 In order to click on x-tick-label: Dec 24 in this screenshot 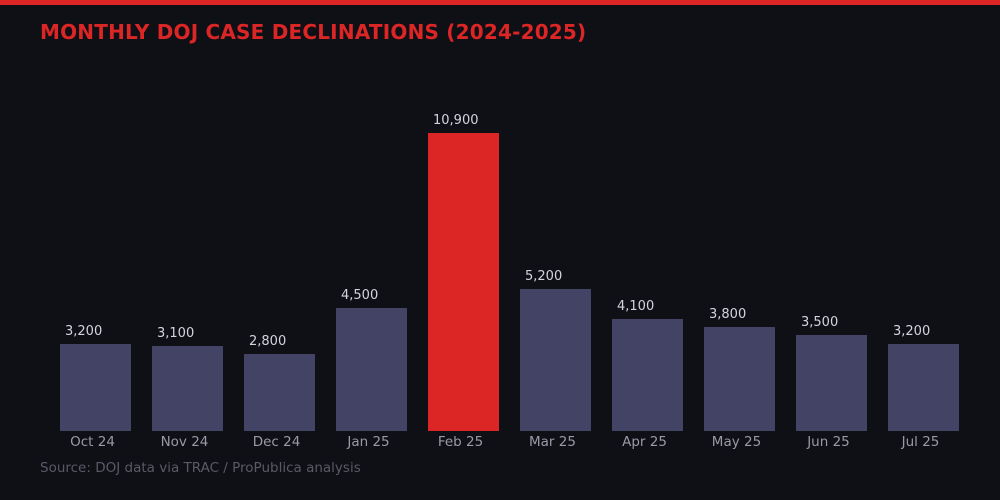, I will do `click(276, 442)`.